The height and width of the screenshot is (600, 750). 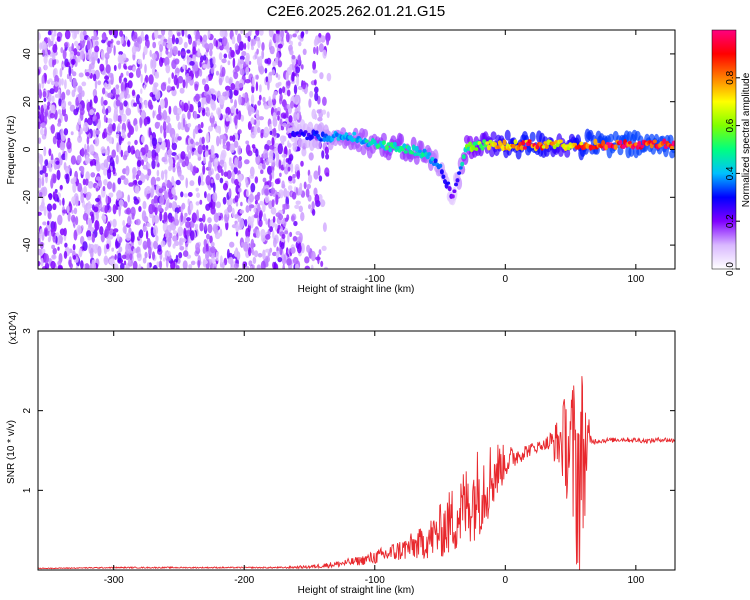 I want to click on y-tick-label: 20, so click(x=27, y=102).